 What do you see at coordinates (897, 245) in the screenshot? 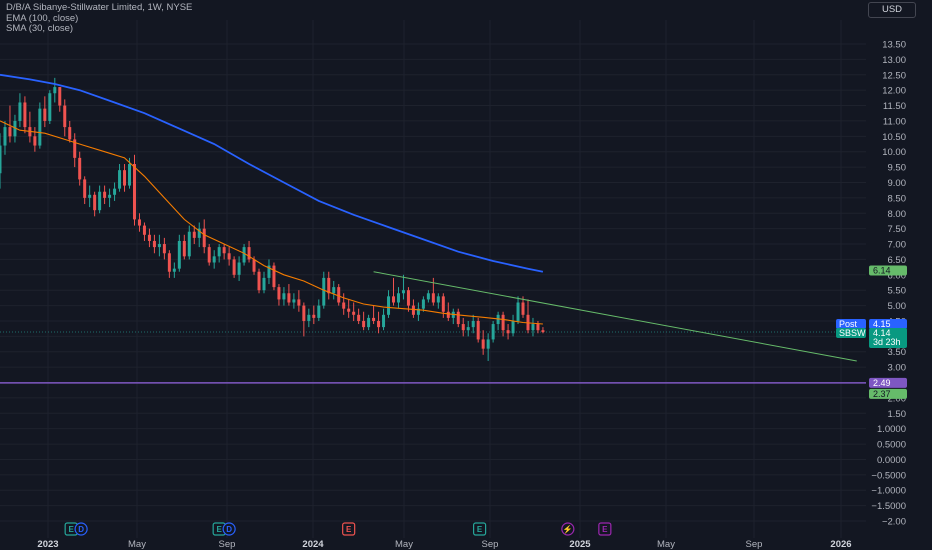
I see `y-tick-label: 7.00` at bounding box center [897, 245].